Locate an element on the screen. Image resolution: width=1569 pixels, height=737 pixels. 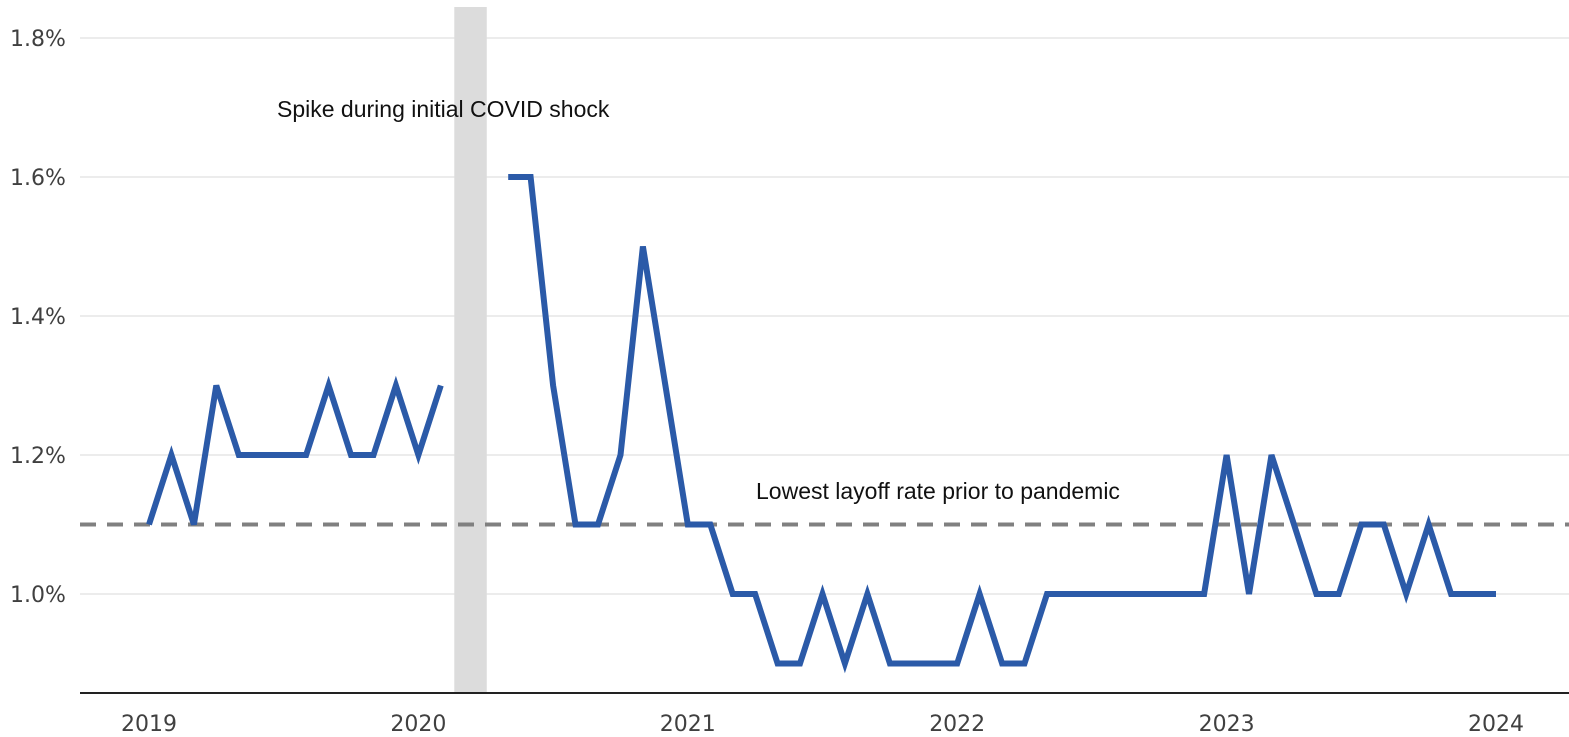
y-tick-label: 1.0% is located at coordinates (38, 595).